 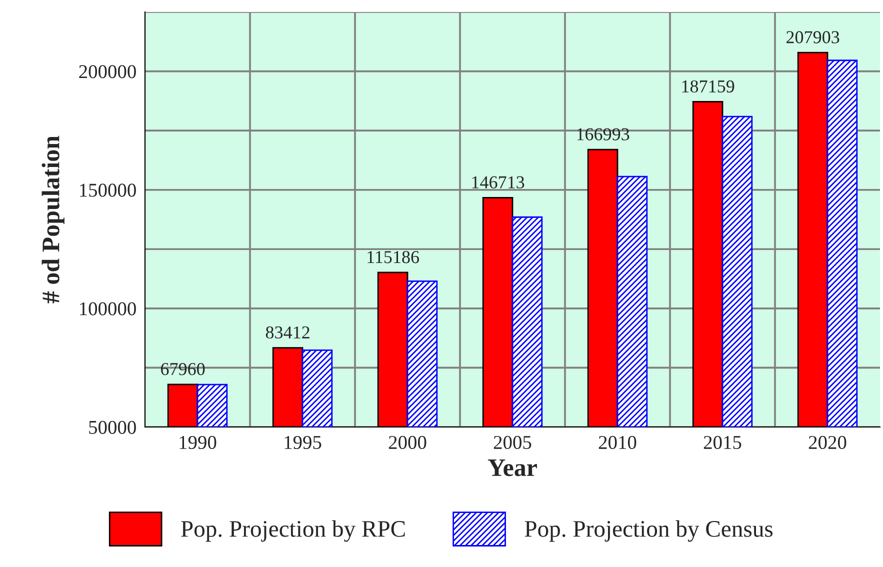 I want to click on data-label: 166993, so click(x=603, y=134).